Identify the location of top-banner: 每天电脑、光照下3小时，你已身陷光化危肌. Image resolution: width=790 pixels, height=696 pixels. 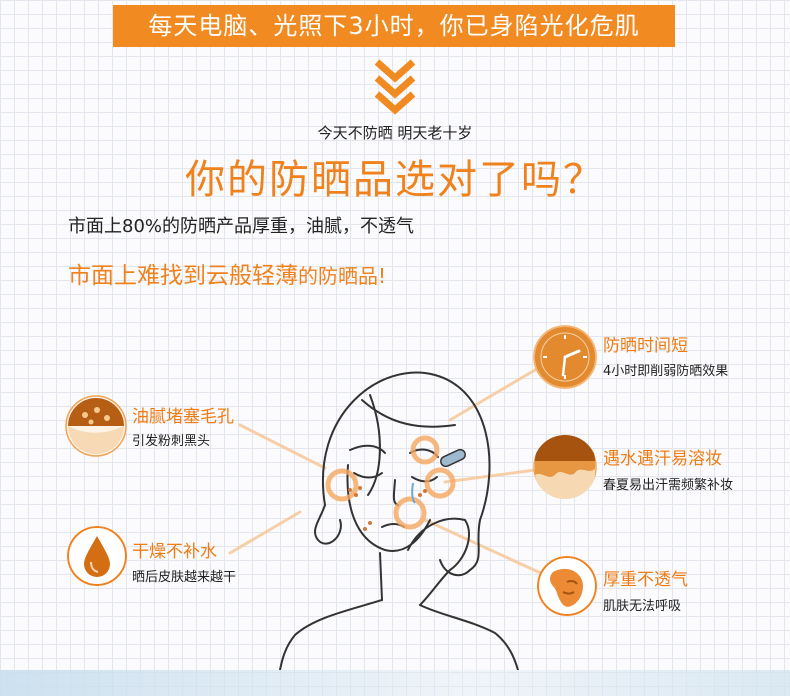
(394, 26).